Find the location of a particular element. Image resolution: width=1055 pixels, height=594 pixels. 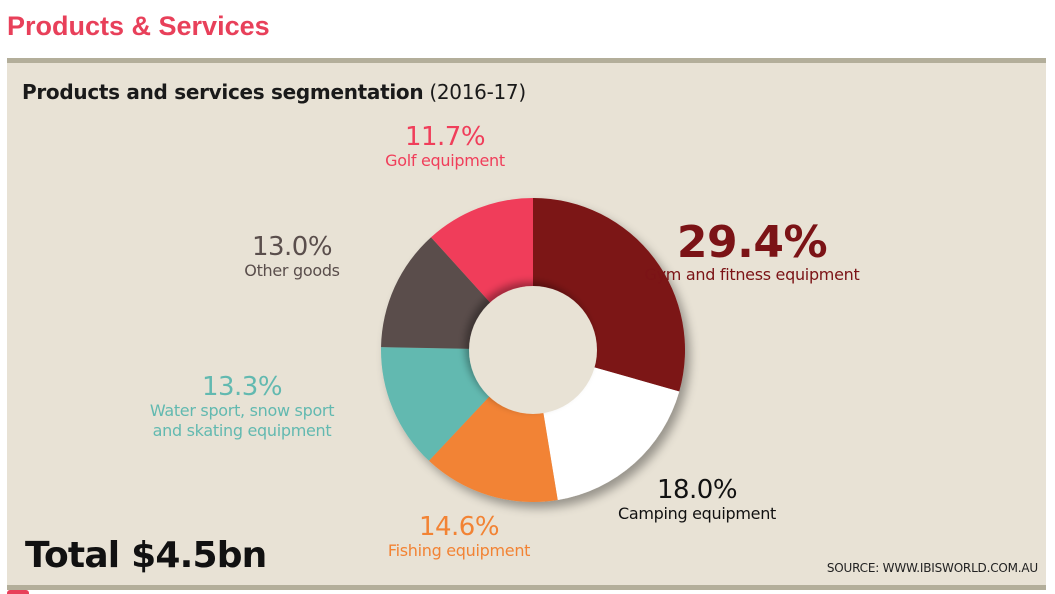

segment-value-camping: 18.0% is located at coordinates (697, 490).